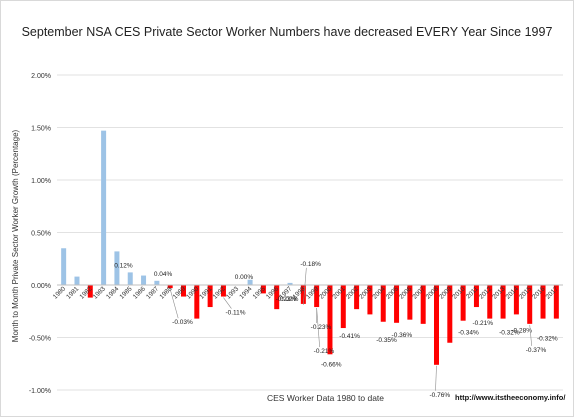 Image resolution: width=574 pixels, height=417 pixels. I want to click on x-tick-label: 1980, so click(59, 292).